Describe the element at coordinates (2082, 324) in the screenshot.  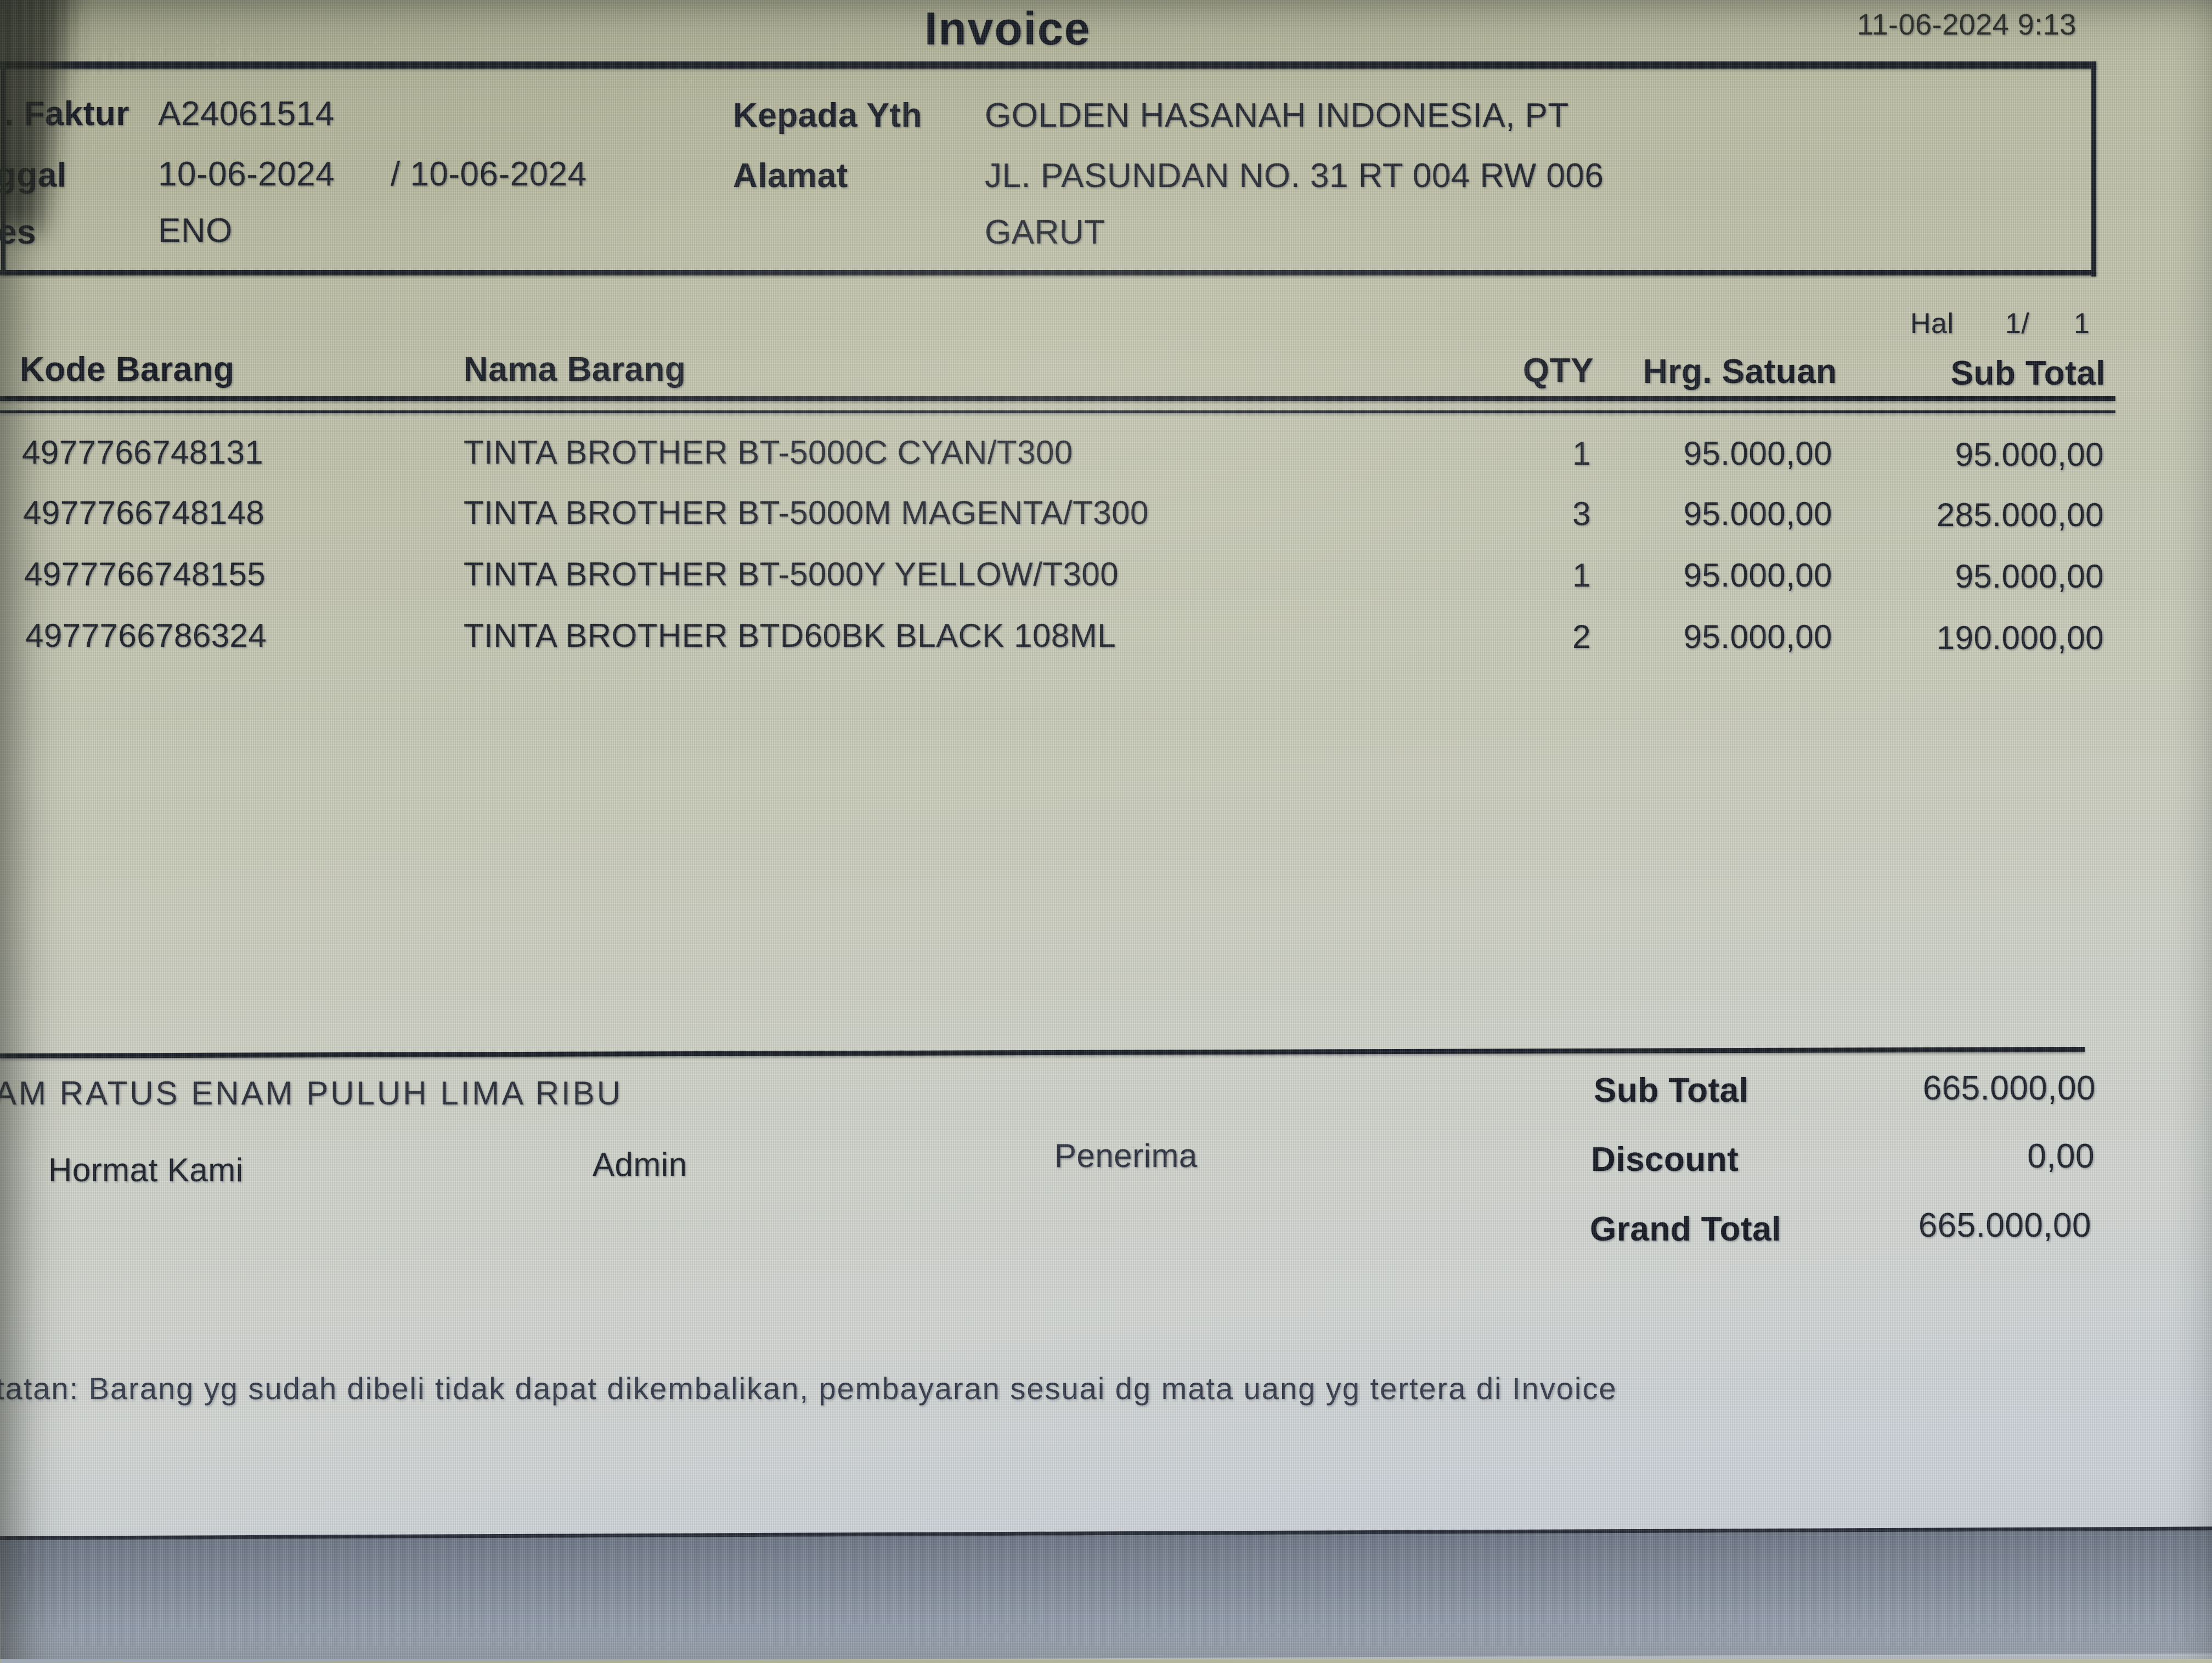
I see `hal-total: 1` at that location.